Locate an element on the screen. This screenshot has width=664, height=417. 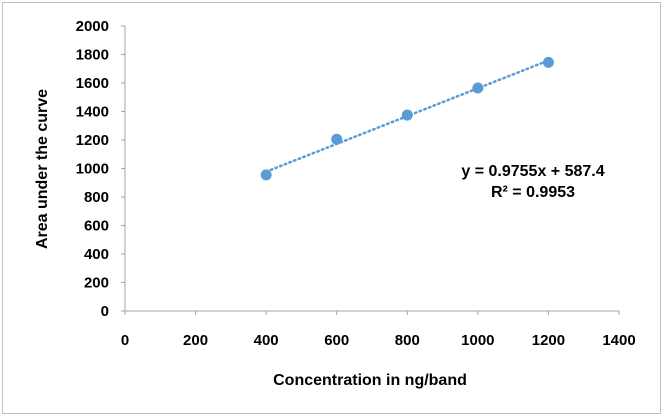
x-tick-label: 800 is located at coordinates (407, 340).